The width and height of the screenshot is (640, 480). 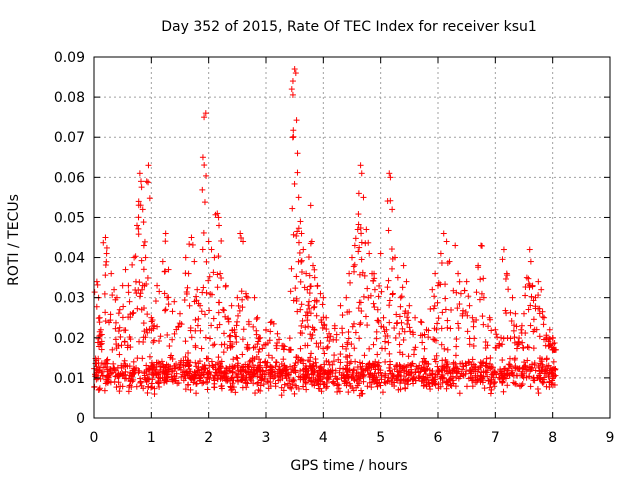 What do you see at coordinates (14, 240) in the screenshot?
I see `y-axis-label: ROTI / TECUs` at bounding box center [14, 240].